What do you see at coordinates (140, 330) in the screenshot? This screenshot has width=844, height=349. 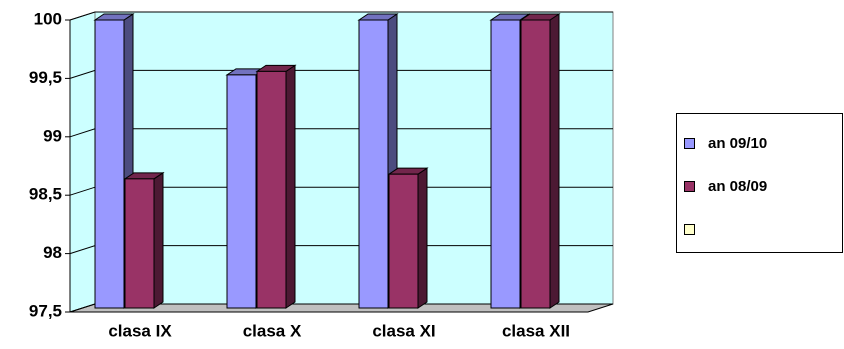 I see `x-tick-label: clasa IX` at bounding box center [140, 330].